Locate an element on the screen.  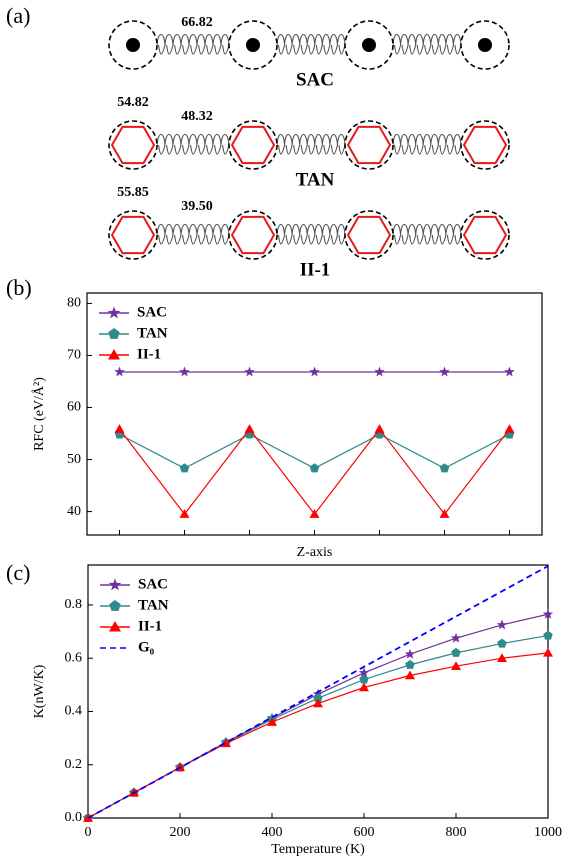
y-tick-label: 80 is located at coordinates (74, 303).